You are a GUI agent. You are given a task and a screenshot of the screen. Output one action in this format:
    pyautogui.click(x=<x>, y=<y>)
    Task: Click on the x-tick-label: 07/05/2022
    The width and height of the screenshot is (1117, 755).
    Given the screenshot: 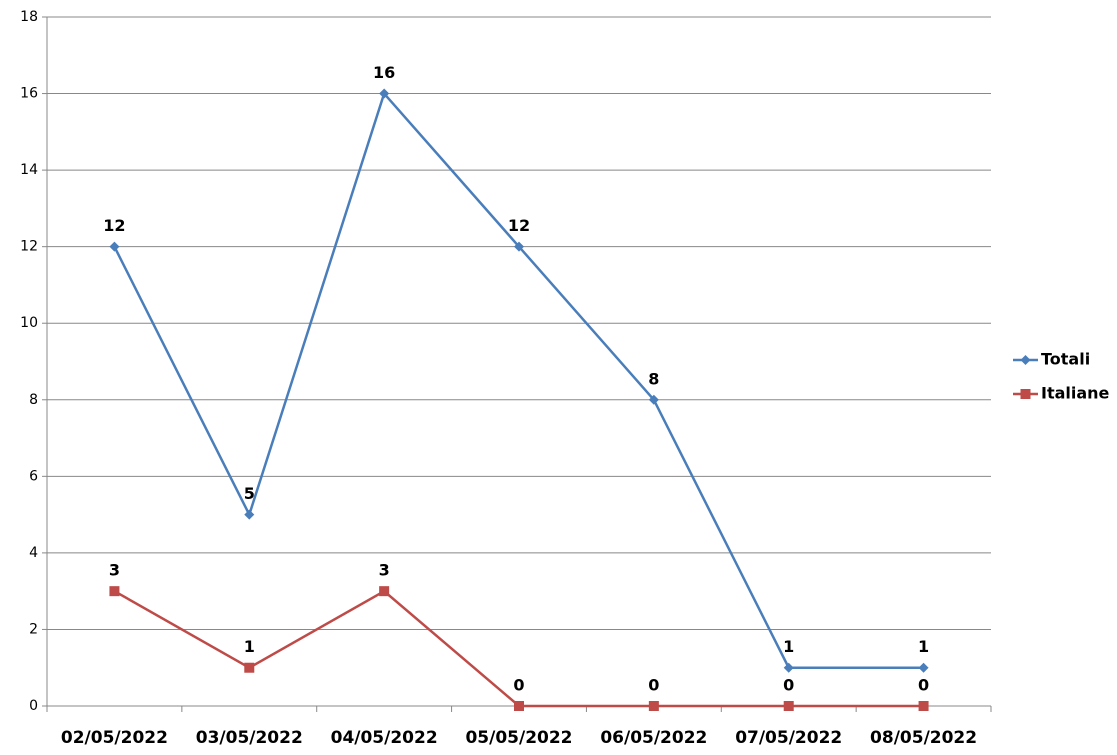 What is the action you would take?
    pyautogui.click(x=788, y=738)
    